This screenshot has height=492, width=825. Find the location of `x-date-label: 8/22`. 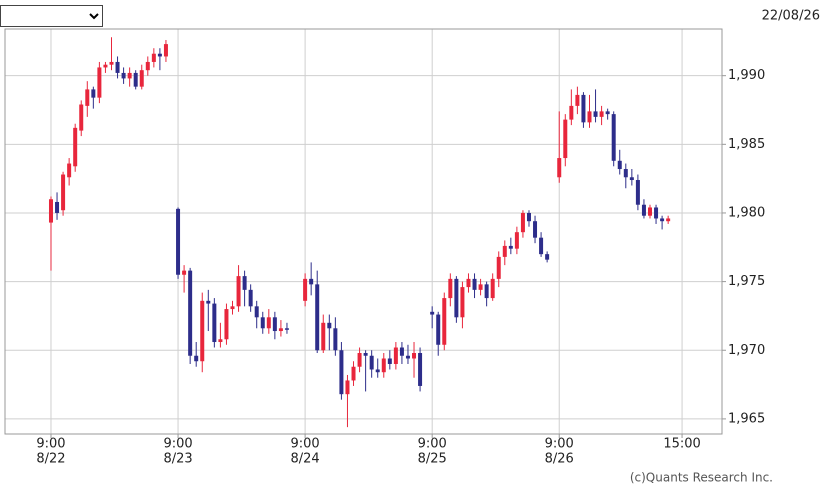

x-date-label: 8/22 is located at coordinates (50, 459).